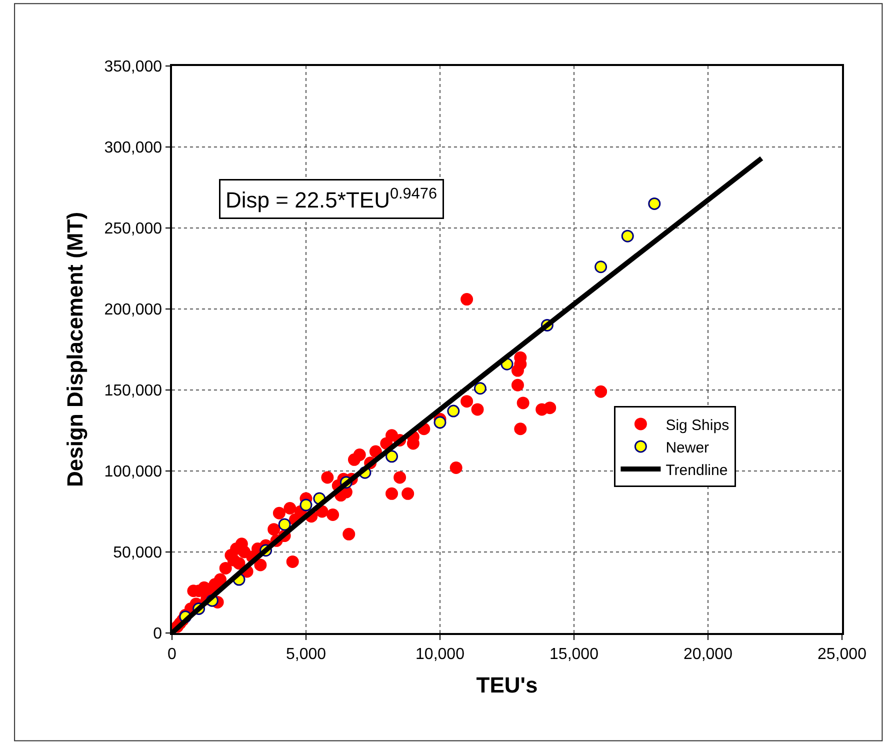 Image resolution: width=890 pixels, height=744 pixels. Describe the element at coordinates (574, 654) in the screenshot. I see `x-tick-label: 15,000` at that location.